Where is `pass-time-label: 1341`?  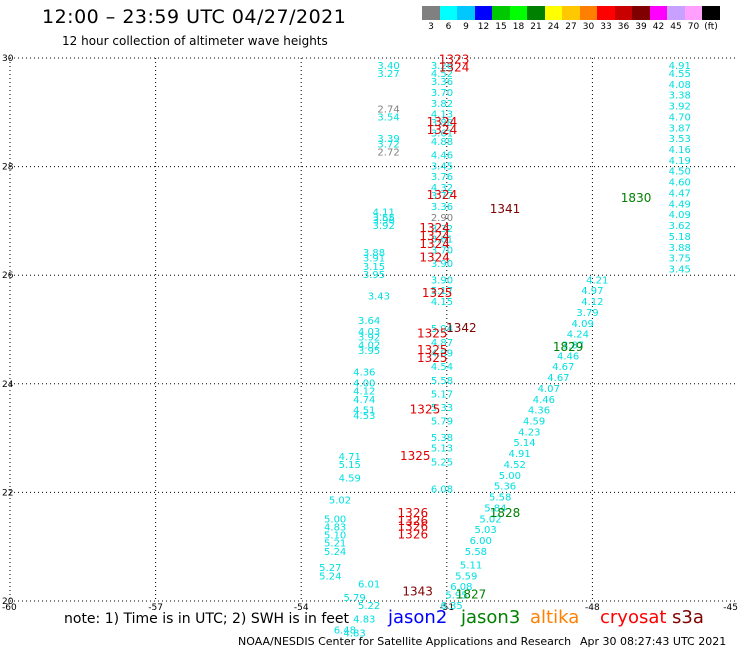
pass-time-label: 1341 is located at coordinates (505, 209).